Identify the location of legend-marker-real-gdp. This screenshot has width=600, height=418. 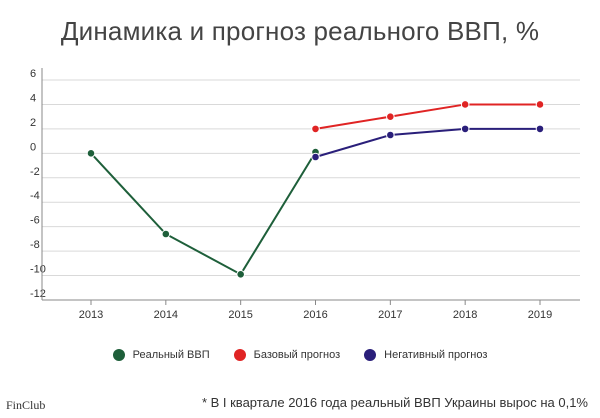
(118, 355).